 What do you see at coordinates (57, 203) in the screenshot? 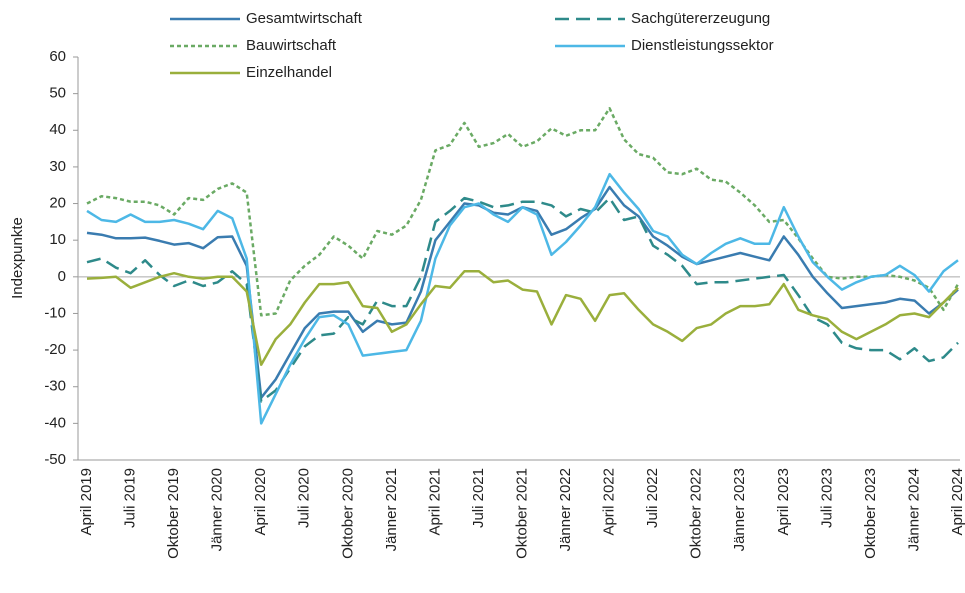
I see `y-tick-label: 20` at bounding box center [57, 203].